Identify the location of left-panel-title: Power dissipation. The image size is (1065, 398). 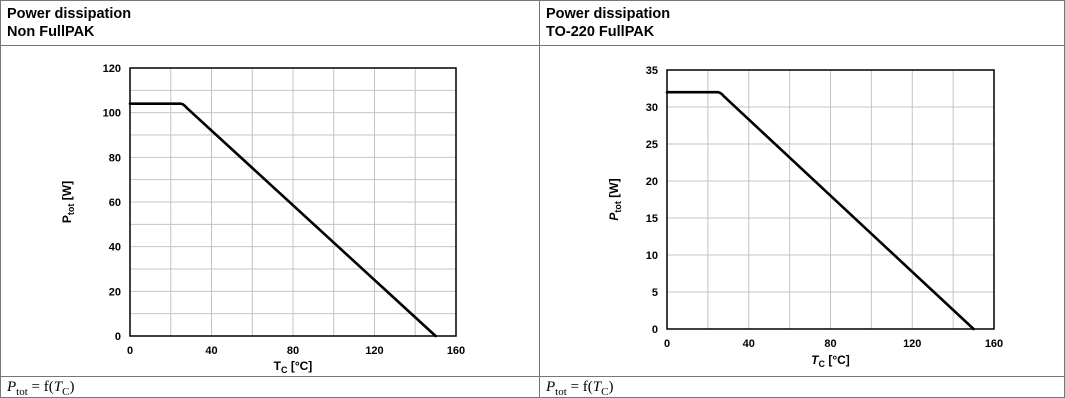
(69, 14).